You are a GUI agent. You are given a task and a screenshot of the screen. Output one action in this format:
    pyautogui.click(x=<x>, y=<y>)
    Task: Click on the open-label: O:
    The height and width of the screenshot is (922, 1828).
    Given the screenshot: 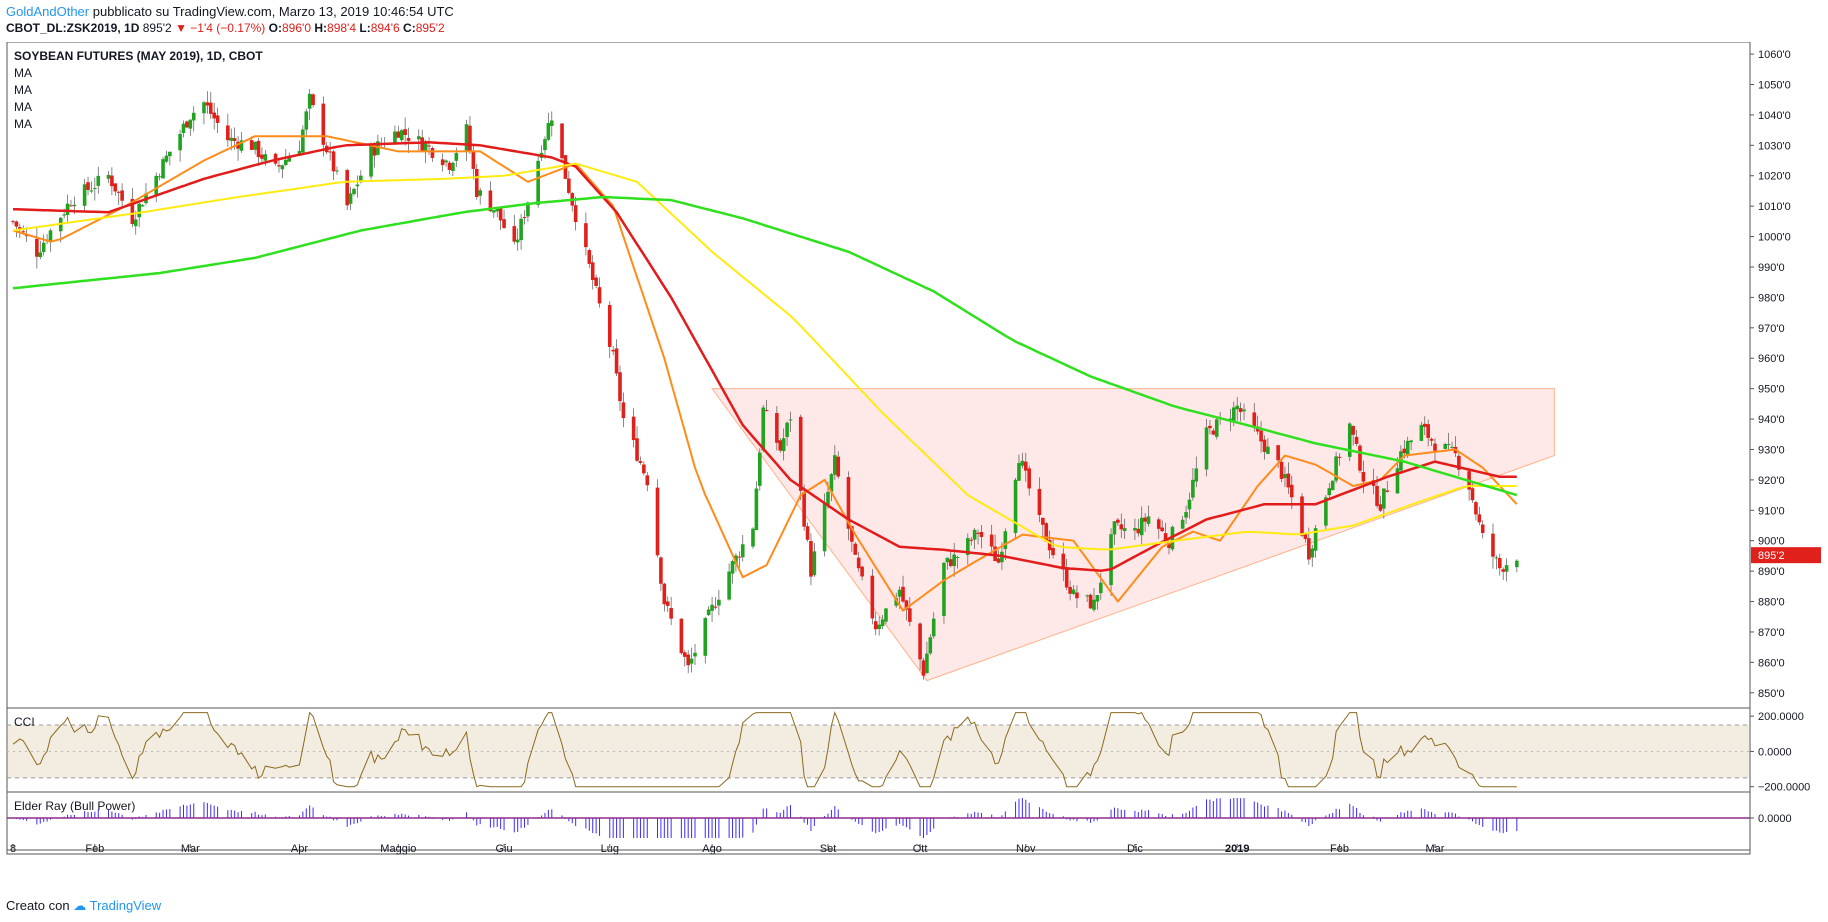 What is the action you would take?
    pyautogui.click(x=275, y=28)
    